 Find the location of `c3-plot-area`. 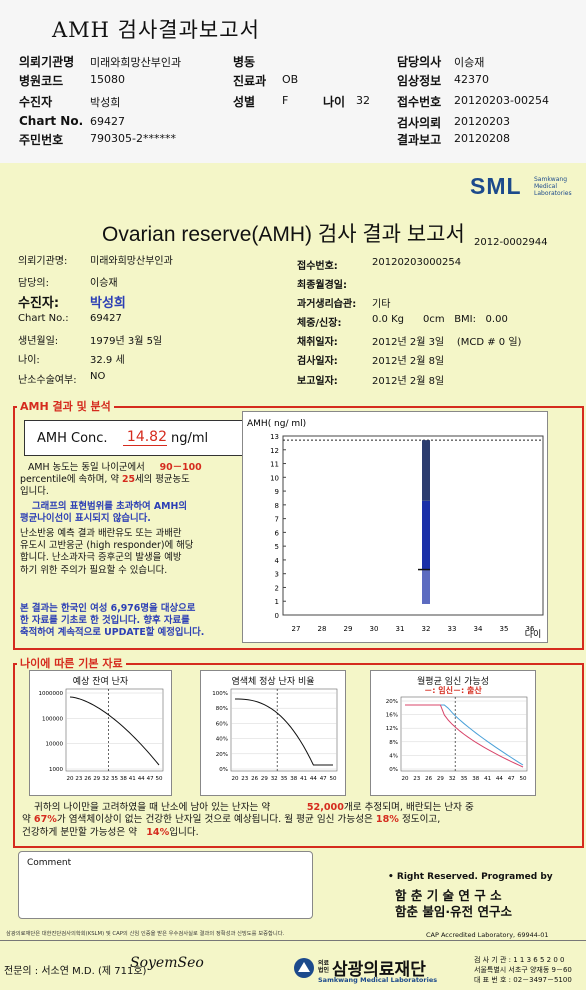

c3-plot-area is located at coordinates (464, 734).